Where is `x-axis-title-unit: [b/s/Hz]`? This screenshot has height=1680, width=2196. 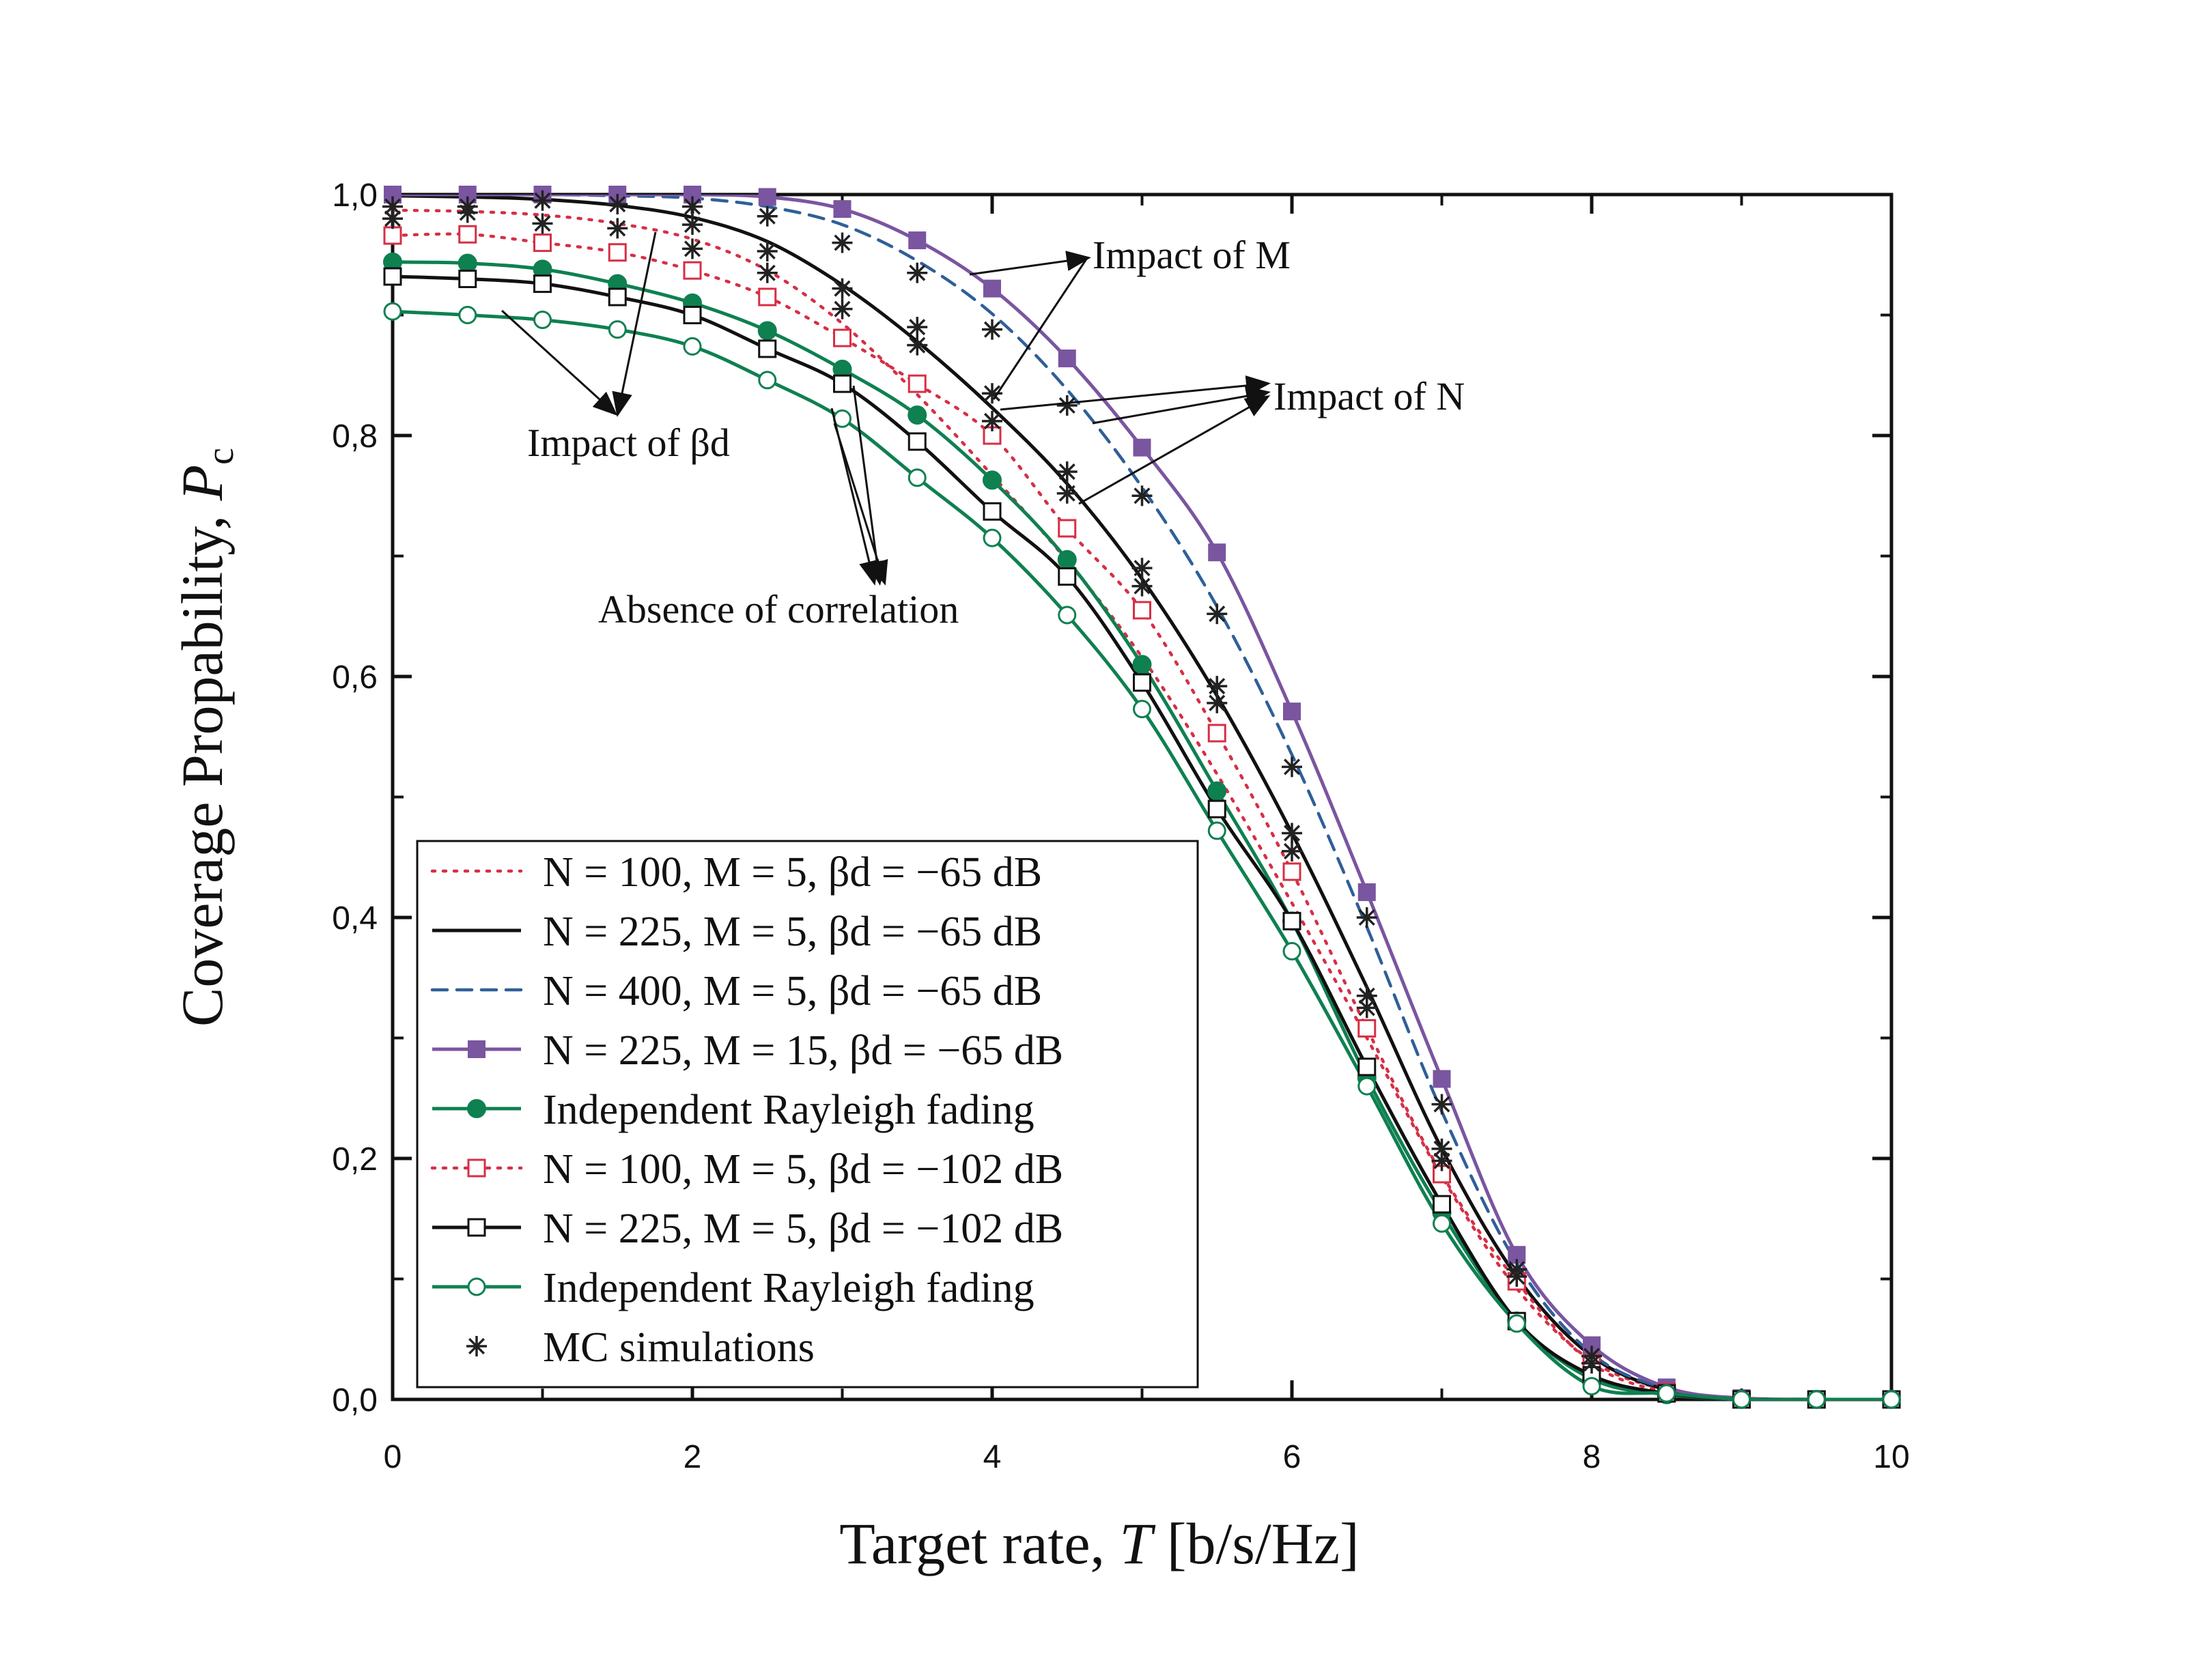 x-axis-title-unit: [b/s/Hz] is located at coordinates (1255, 1543).